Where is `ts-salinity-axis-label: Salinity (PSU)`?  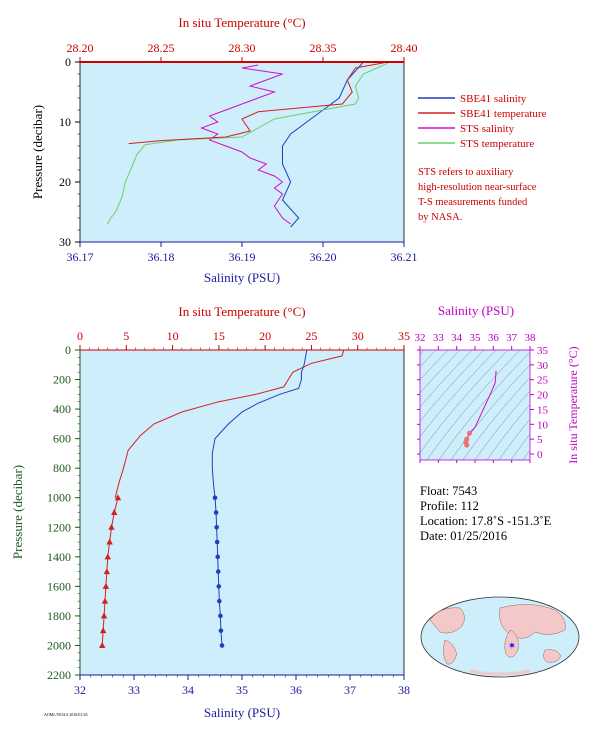
ts-salinity-axis-label: Salinity (PSU) is located at coordinates (476, 310).